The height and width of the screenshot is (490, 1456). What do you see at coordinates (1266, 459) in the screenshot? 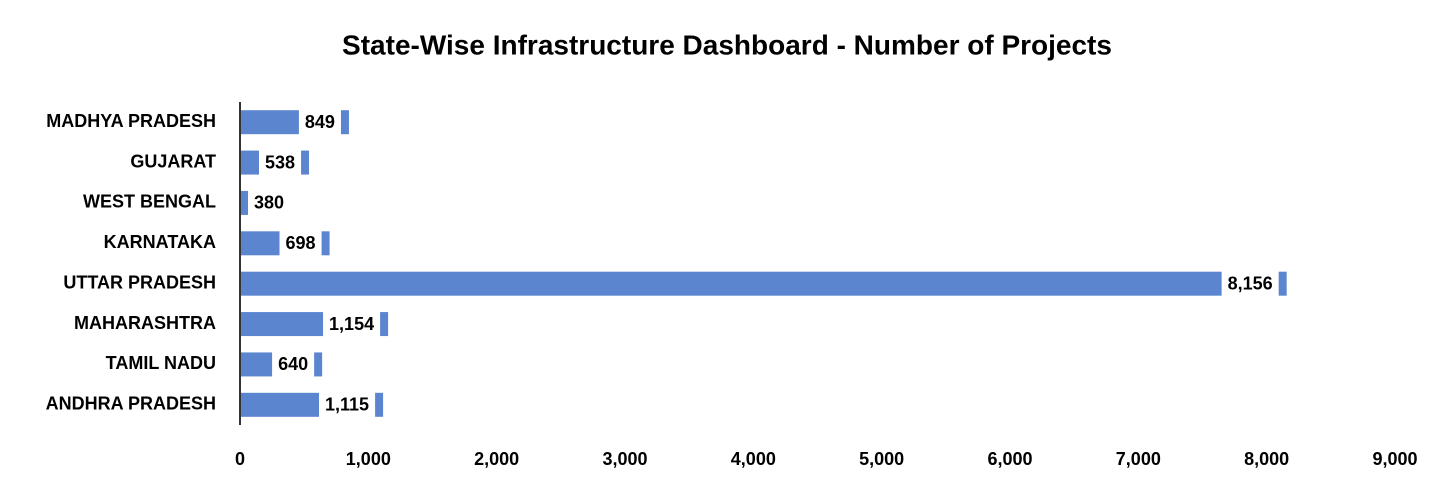
I see `x-tick-label: 8,000` at bounding box center [1266, 459].